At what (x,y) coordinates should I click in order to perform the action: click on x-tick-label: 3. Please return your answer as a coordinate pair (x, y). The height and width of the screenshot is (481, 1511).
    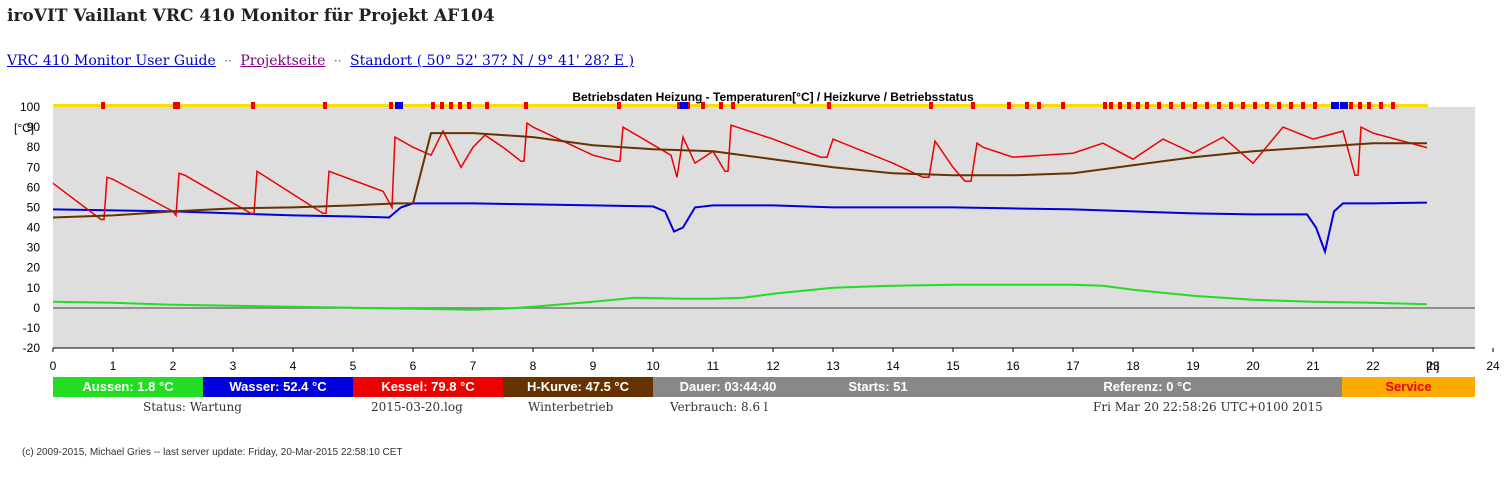
    Looking at the image, I should click on (233, 366).